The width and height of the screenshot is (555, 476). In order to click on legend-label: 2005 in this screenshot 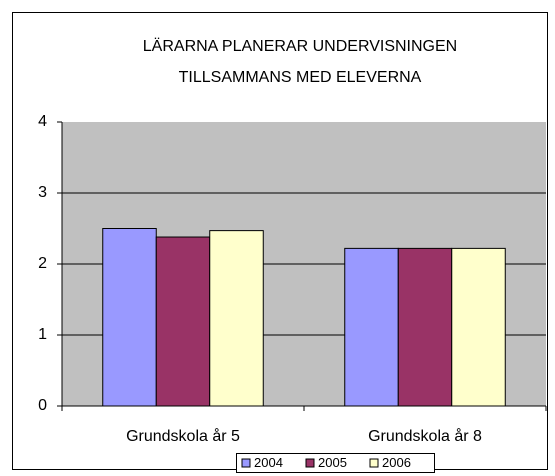, I will do `click(332, 462)`.